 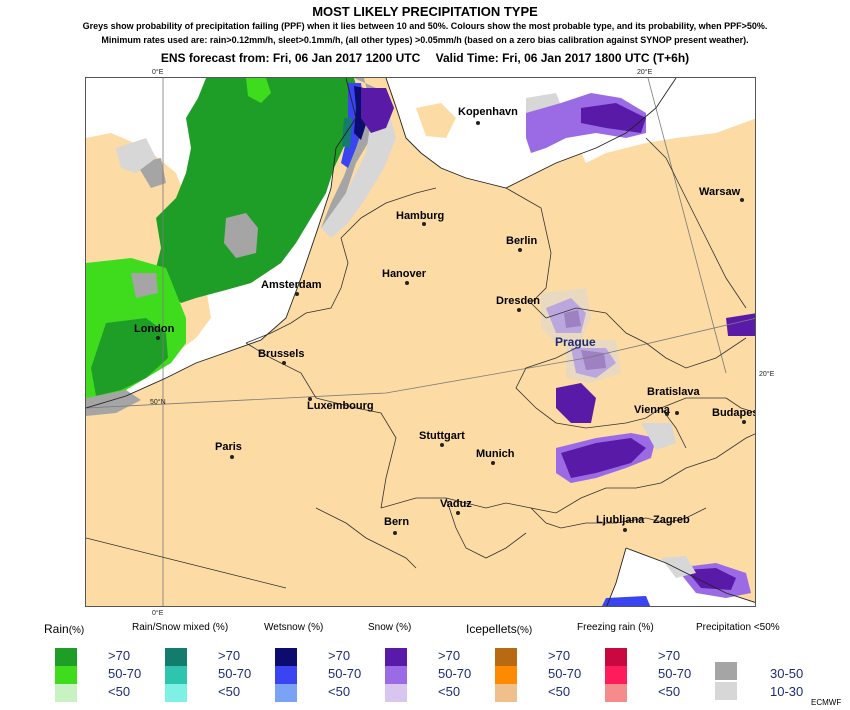 What do you see at coordinates (396, 693) in the screenshot?
I see `swatch-snow-low` at bounding box center [396, 693].